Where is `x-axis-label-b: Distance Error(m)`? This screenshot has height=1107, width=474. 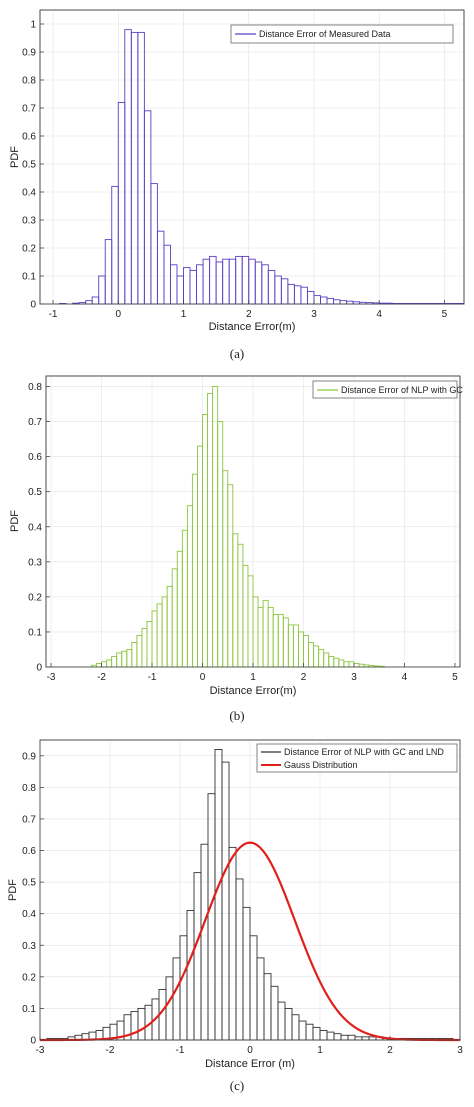
x-axis-label-b: Distance Error(m) is located at coordinates (253, 691).